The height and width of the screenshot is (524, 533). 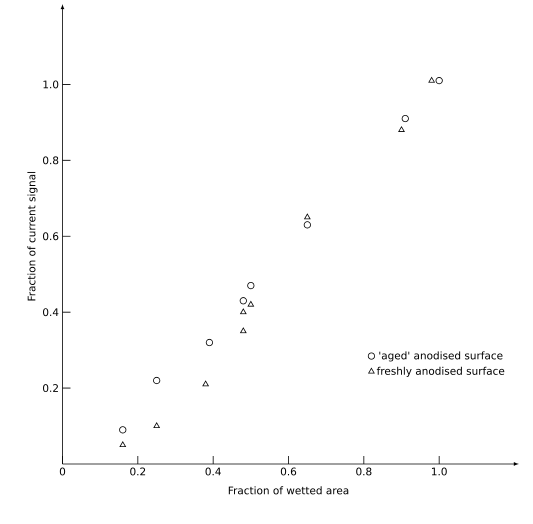 I want to click on y-tick-label: 0.6, so click(x=50, y=236).